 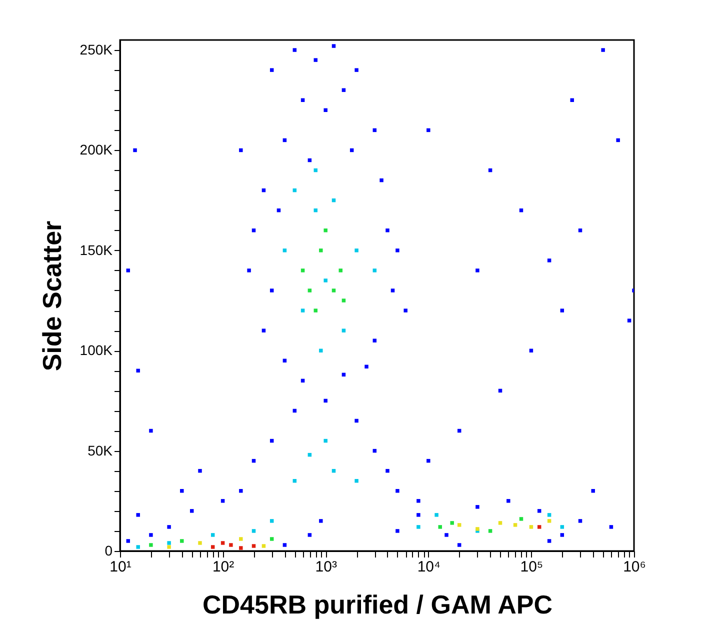 I want to click on x-tick-label: 10², so click(x=223, y=567).